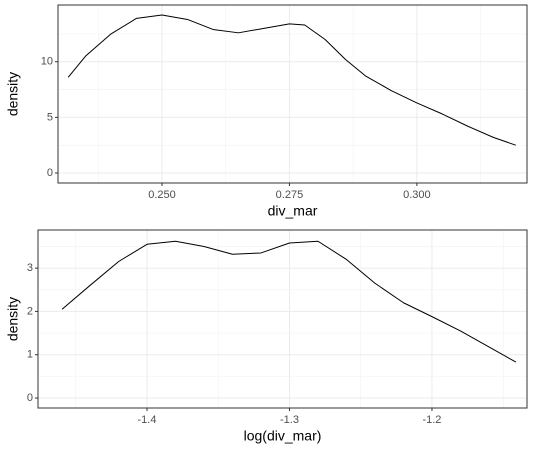 This screenshot has width=545, height=450. Describe the element at coordinates (47, 62) in the screenshot. I see `y-tick-label: 10` at that location.